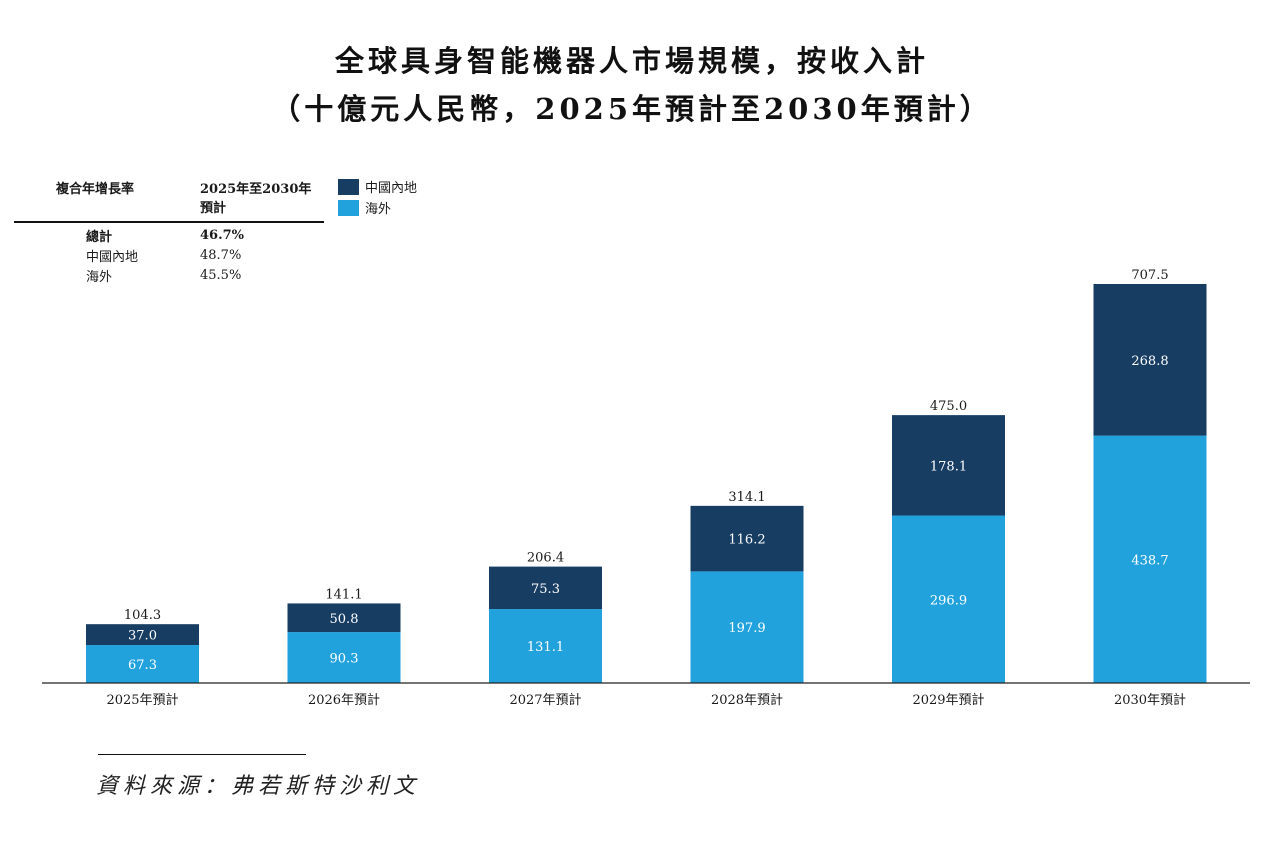  Describe the element at coordinates (202, 754) in the screenshot. I see `source-divider` at that location.